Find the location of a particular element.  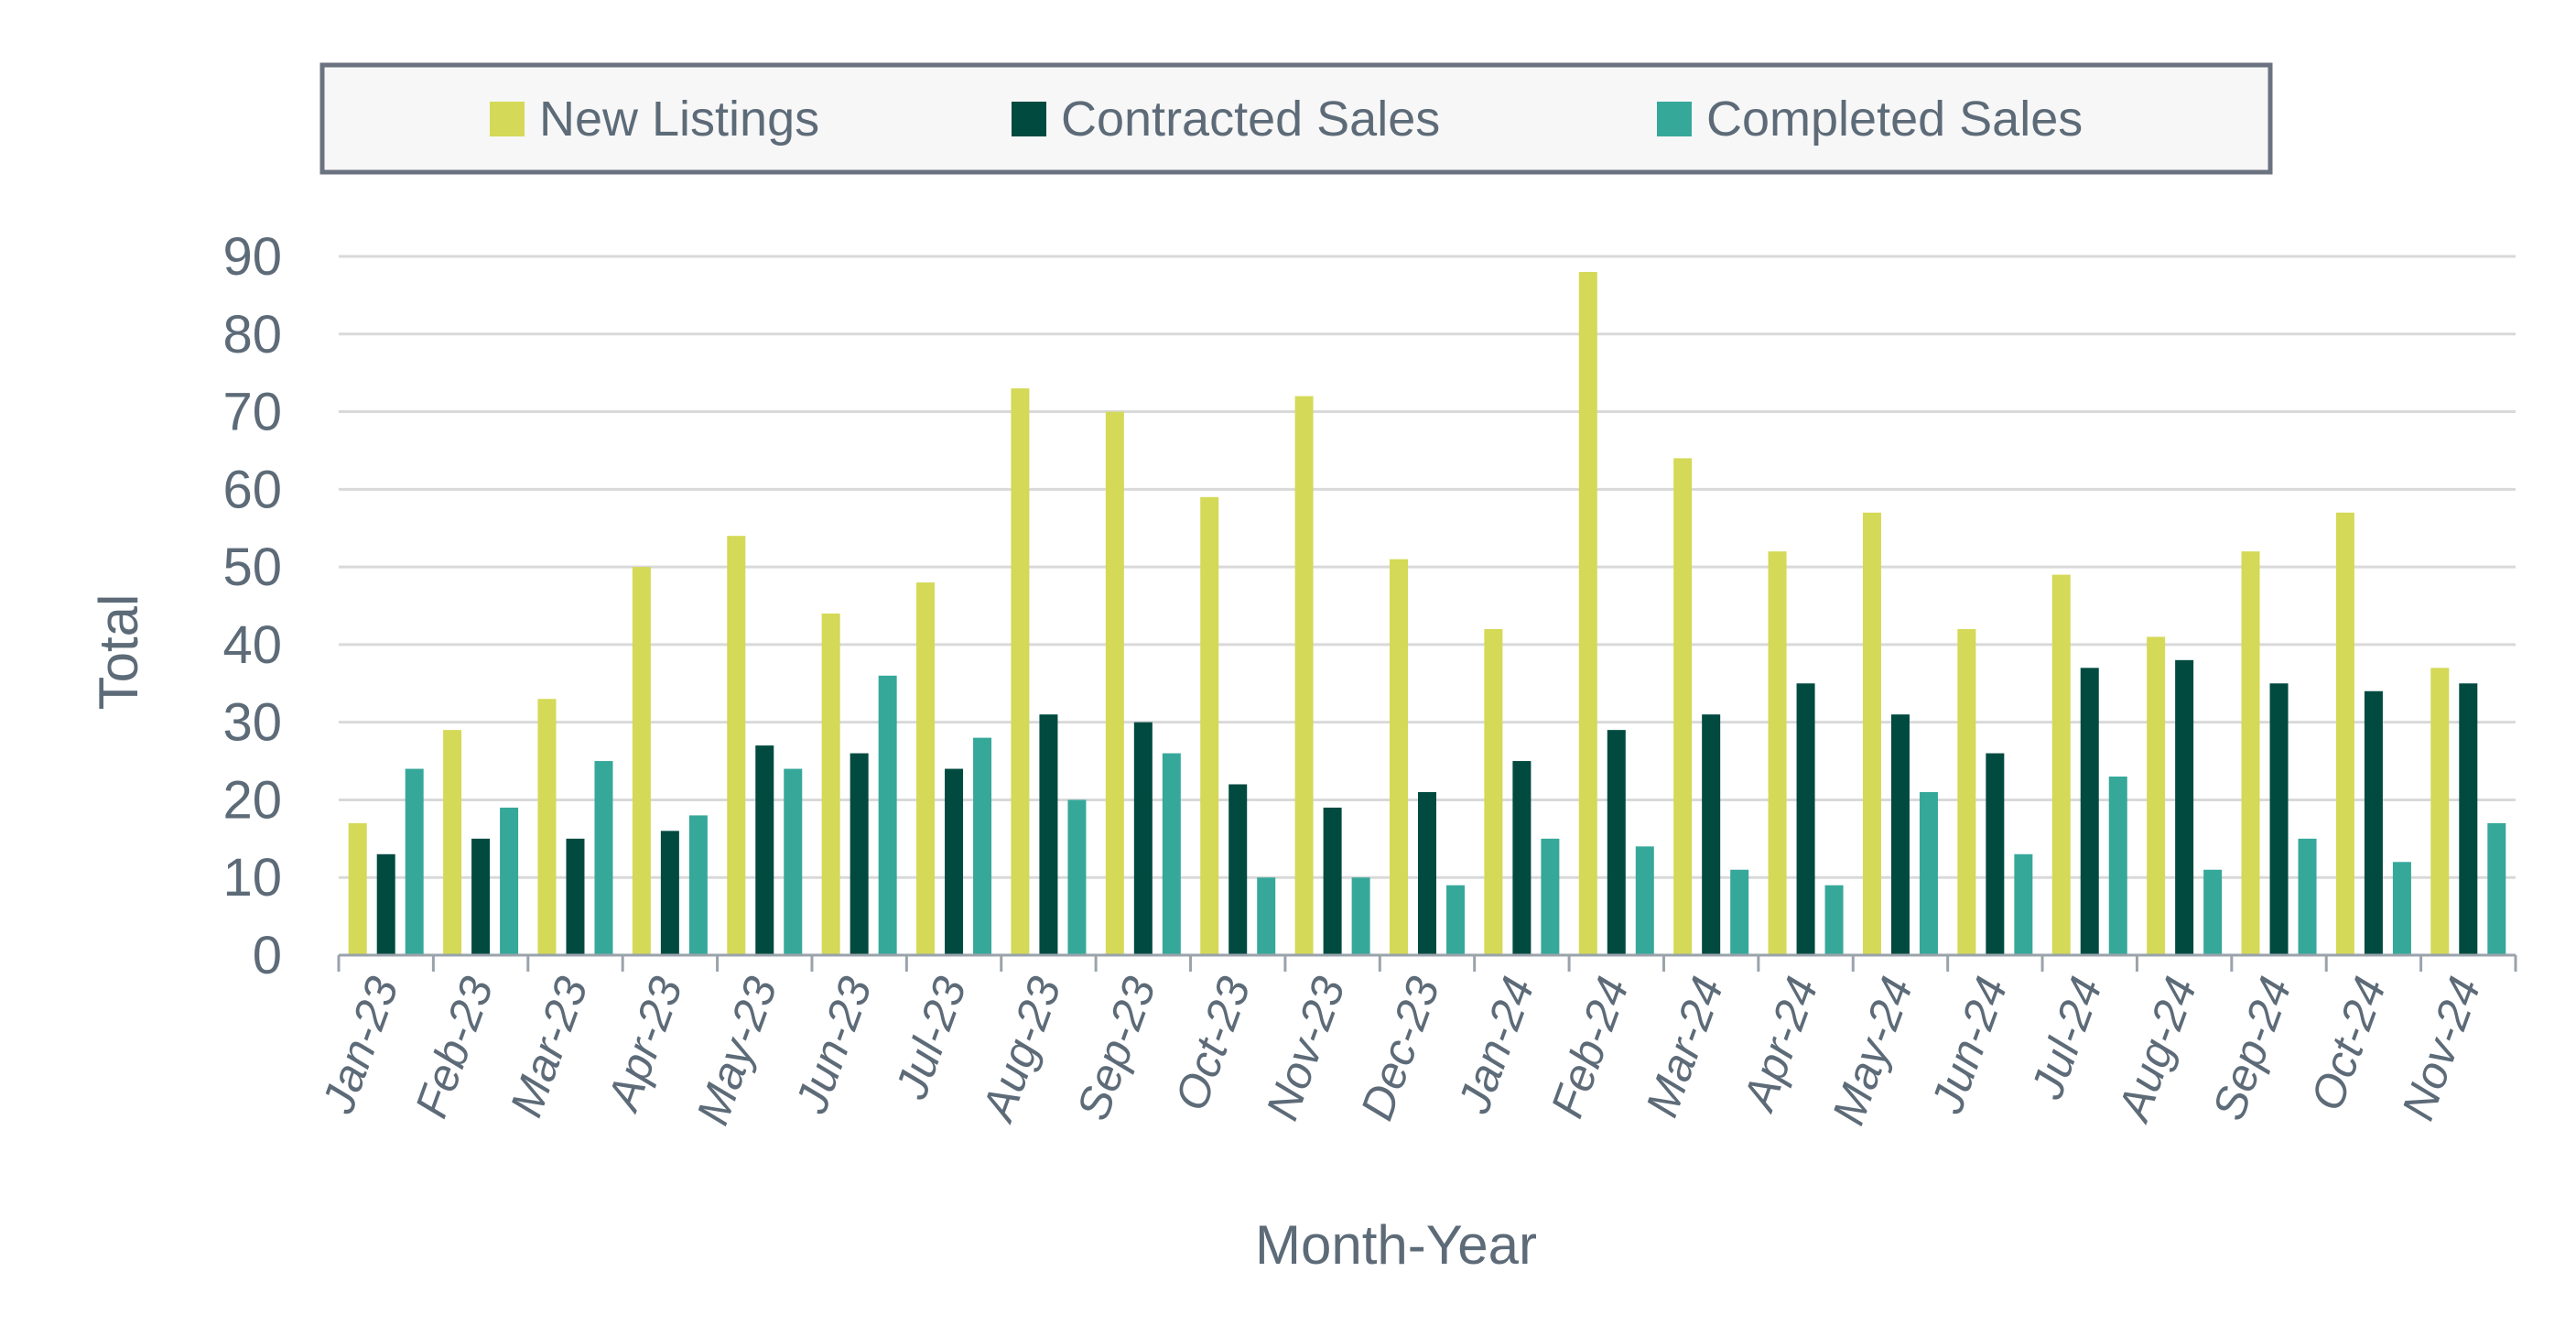

y-tick-label: 30 is located at coordinates (252, 723).